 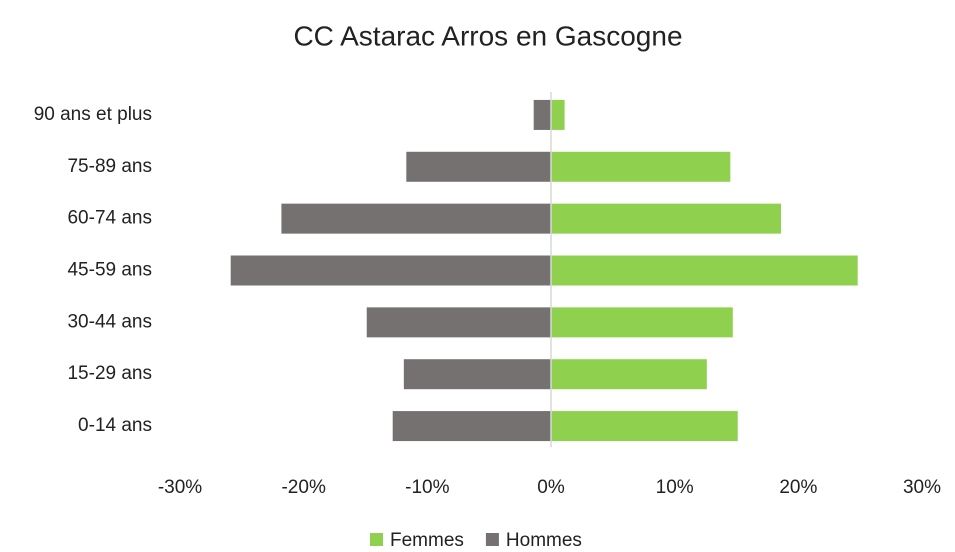 What do you see at coordinates (180, 487) in the screenshot?
I see `x-tick-label: -30%` at bounding box center [180, 487].